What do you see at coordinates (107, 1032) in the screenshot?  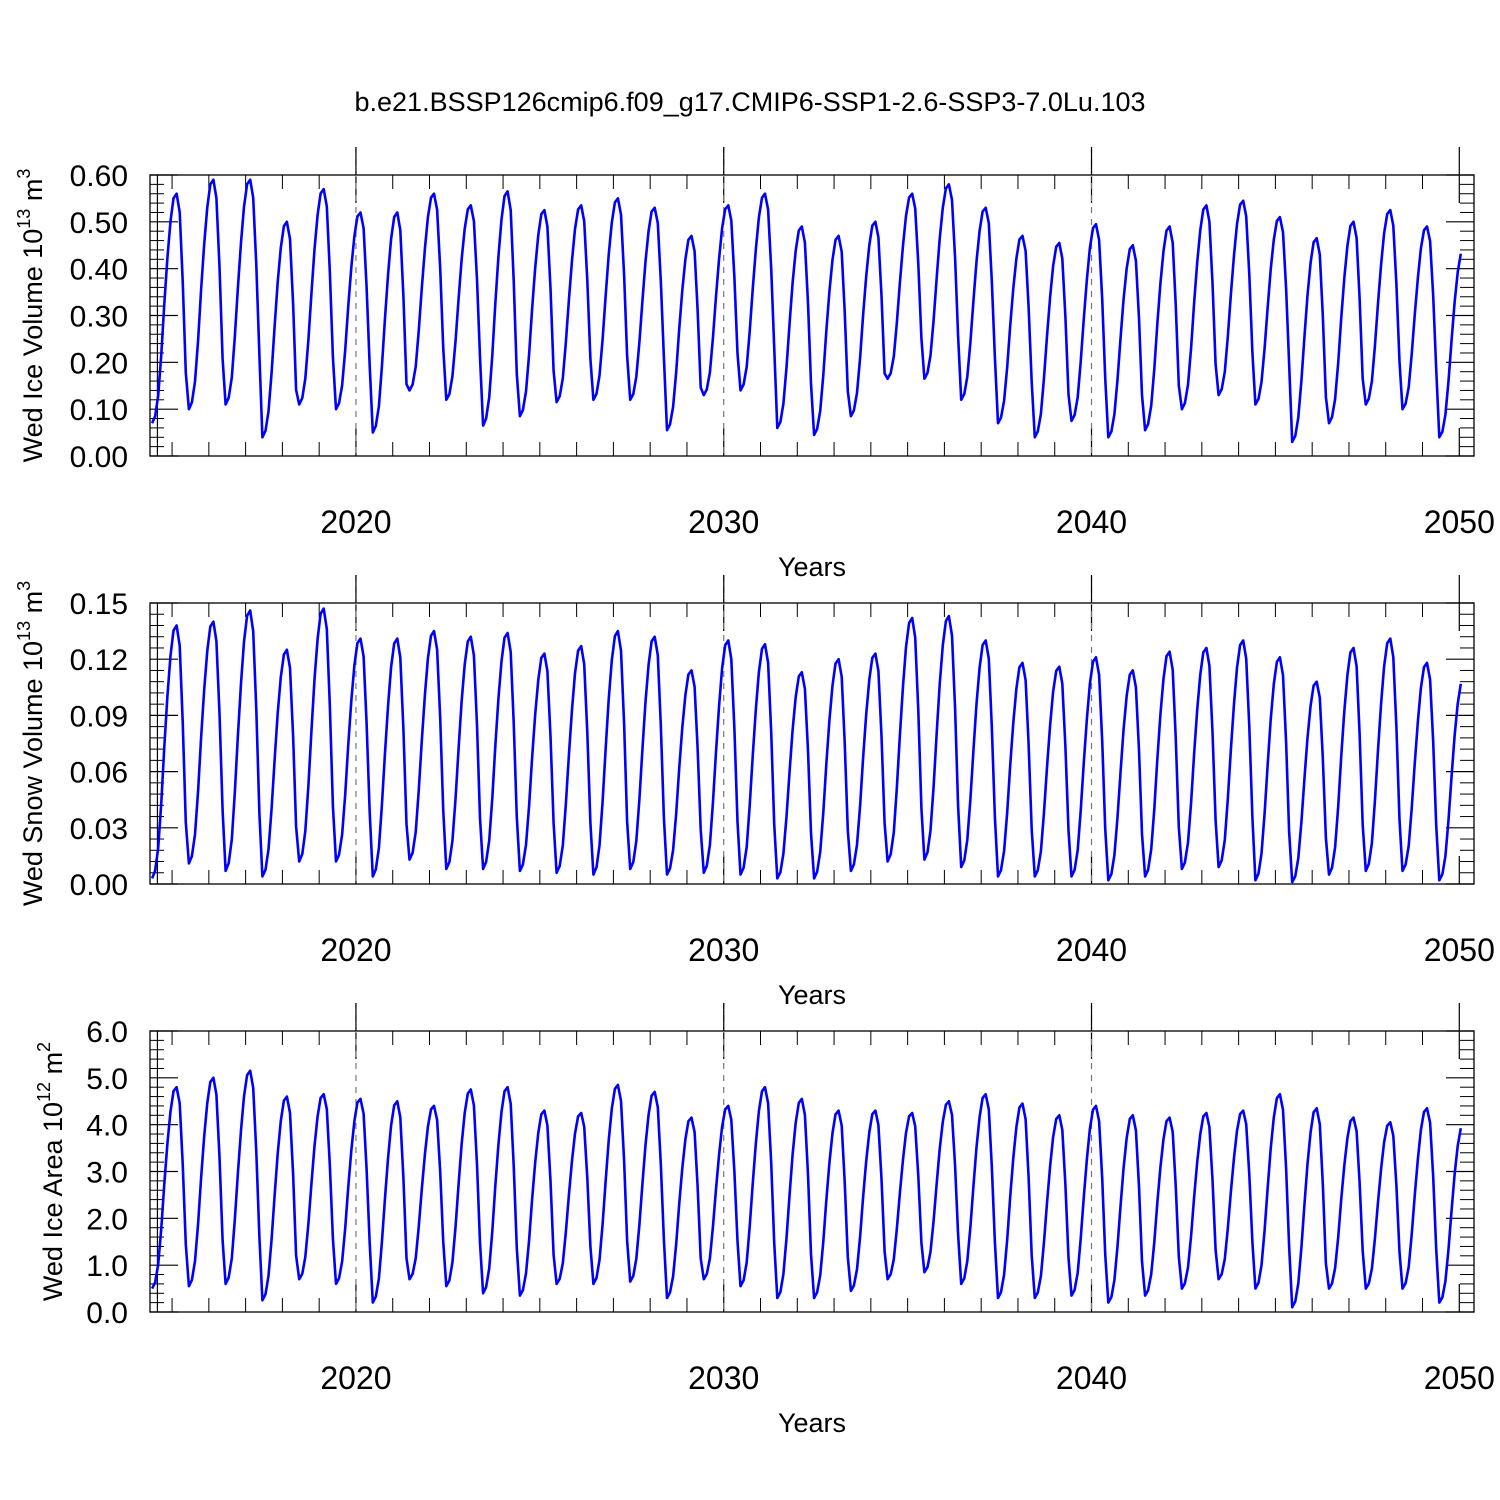 I see `y-tick-label: 6.0` at bounding box center [107, 1032].